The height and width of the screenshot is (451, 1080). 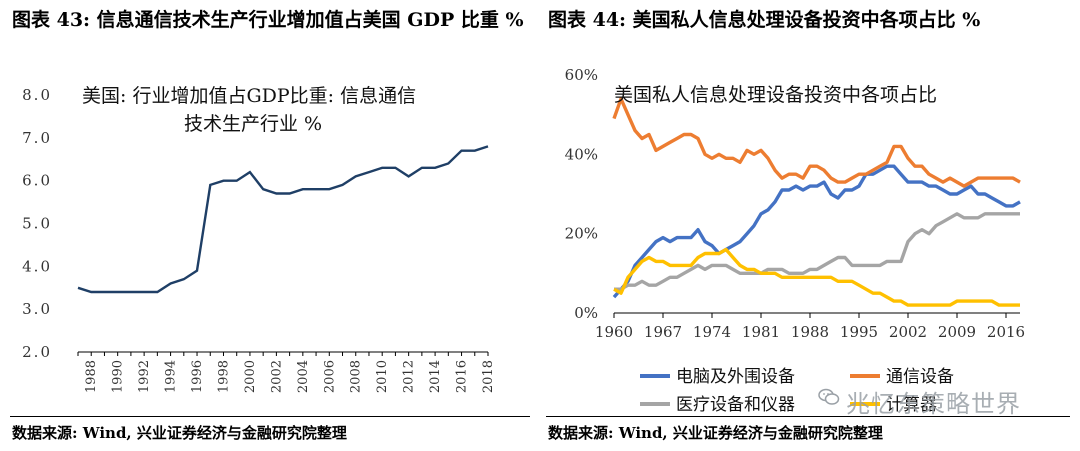 I want to click on left-y-tick-label: 6.0, so click(x=37, y=181).